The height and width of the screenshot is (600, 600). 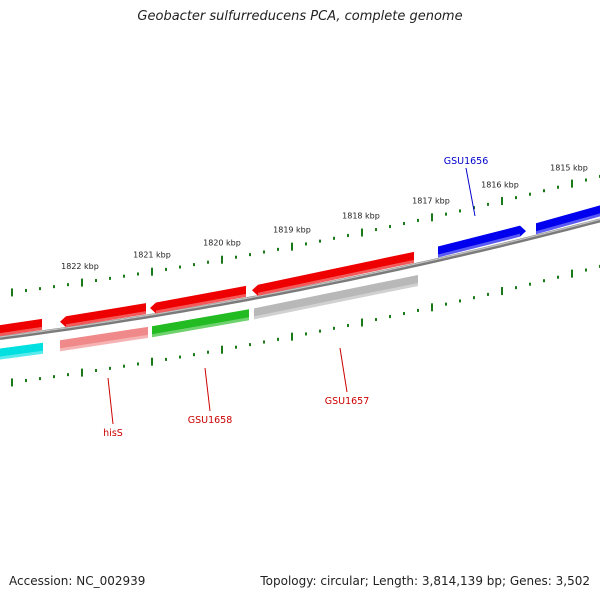 I want to click on tick-label: 1817 kbp, so click(x=431, y=201).